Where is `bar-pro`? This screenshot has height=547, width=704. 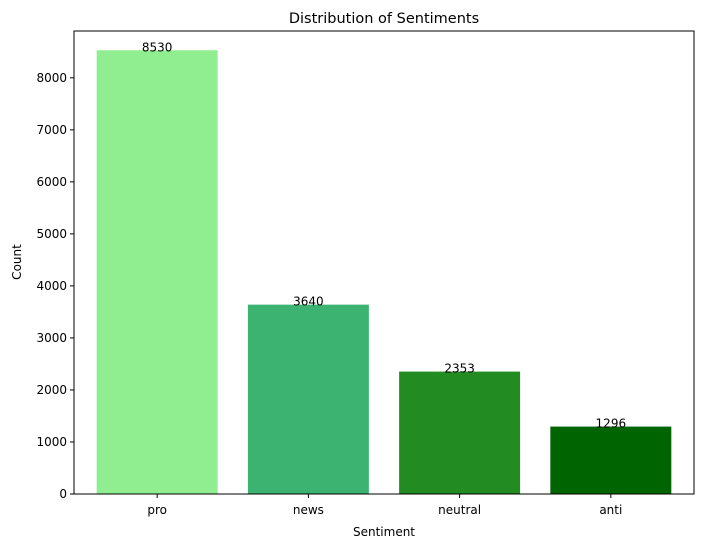 bar-pro is located at coordinates (157, 272).